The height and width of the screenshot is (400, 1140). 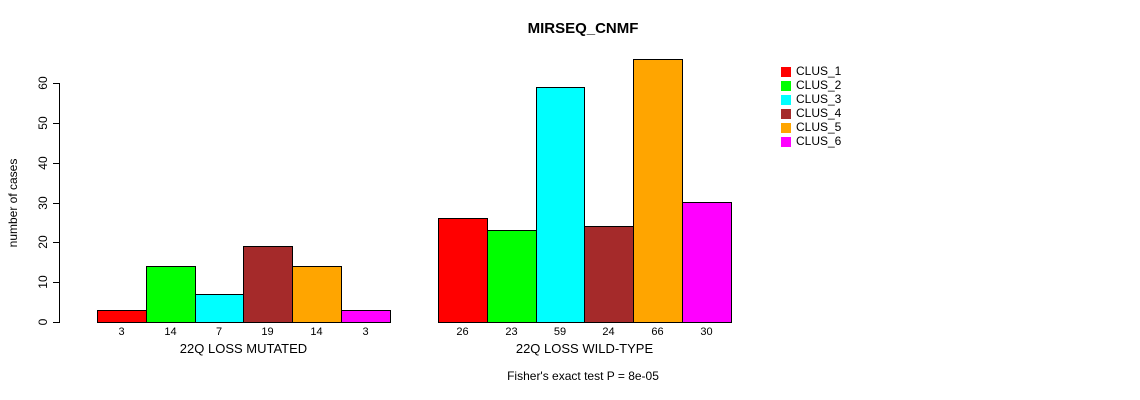 I want to click on group-axis-label: 22Q LOSS MUTATED, so click(x=243, y=348).